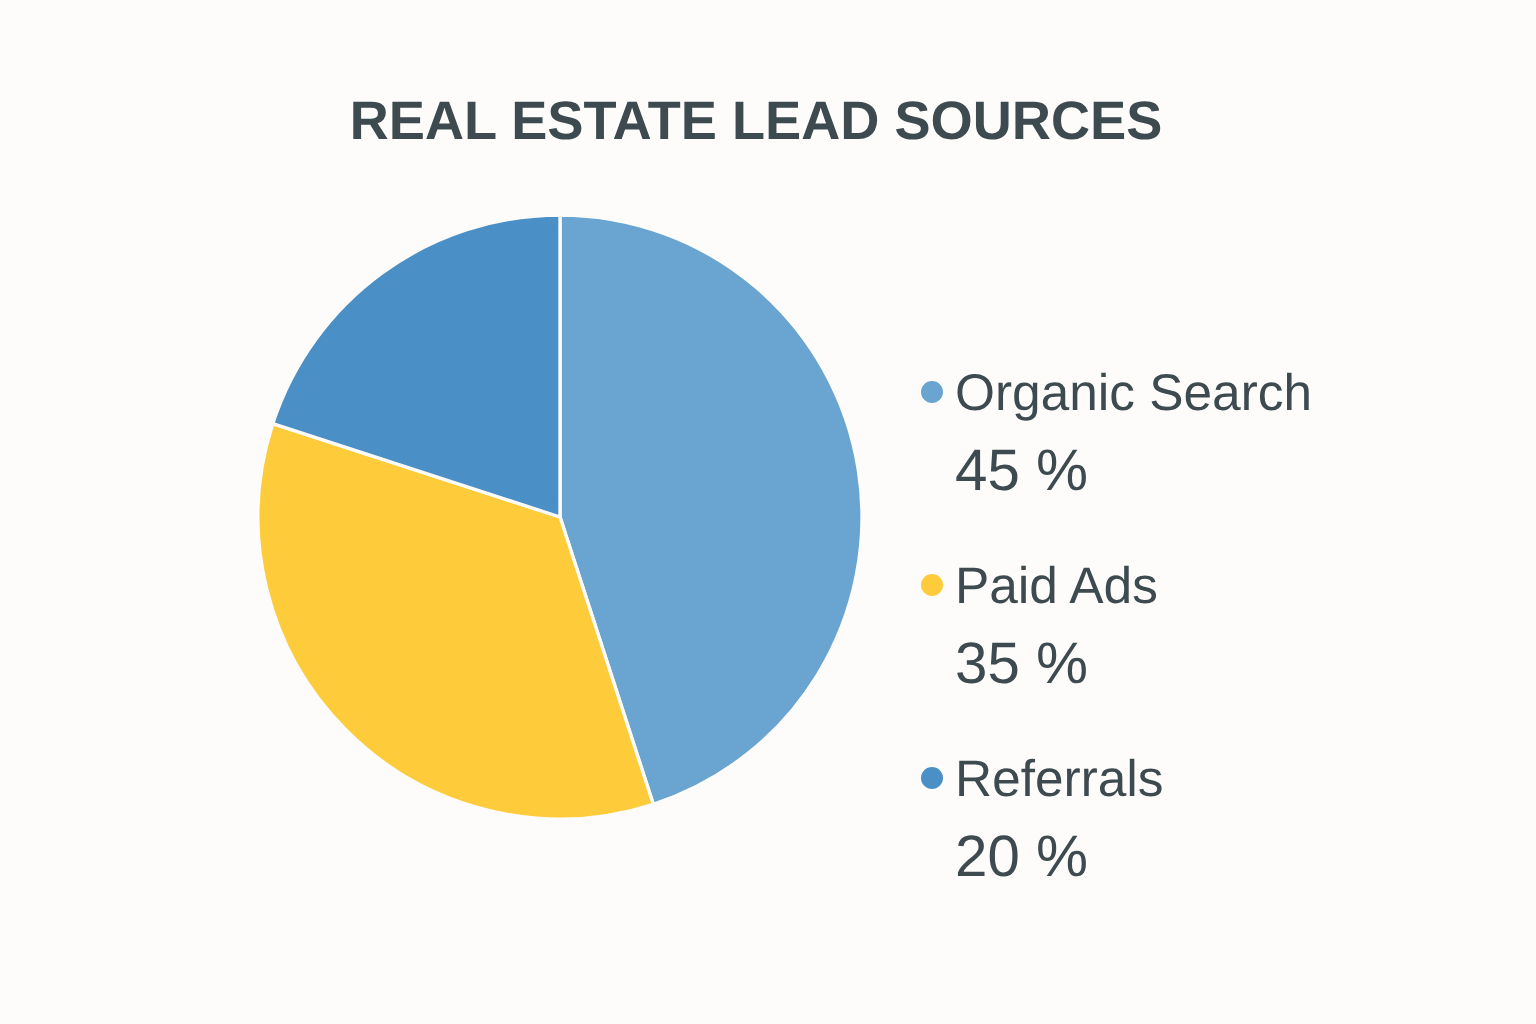  Describe the element at coordinates (1021, 470) in the screenshot. I see `data-label: 45 %` at that location.